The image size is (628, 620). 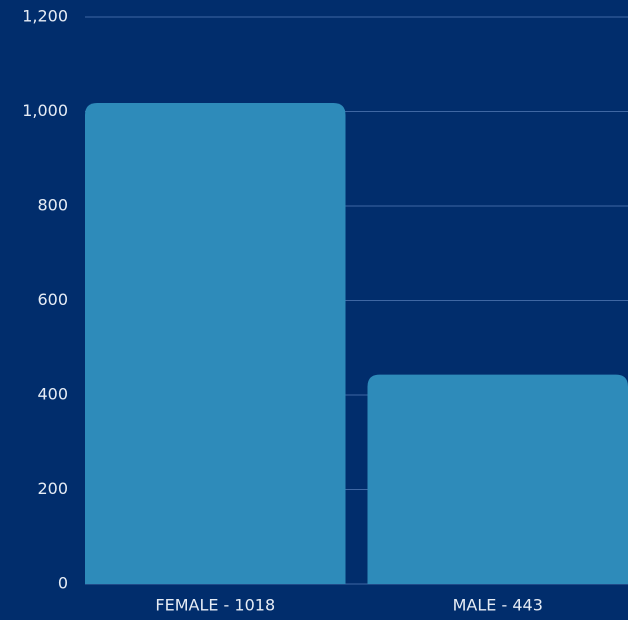 I want to click on y-tick-label: 1,200, so click(x=45, y=16).